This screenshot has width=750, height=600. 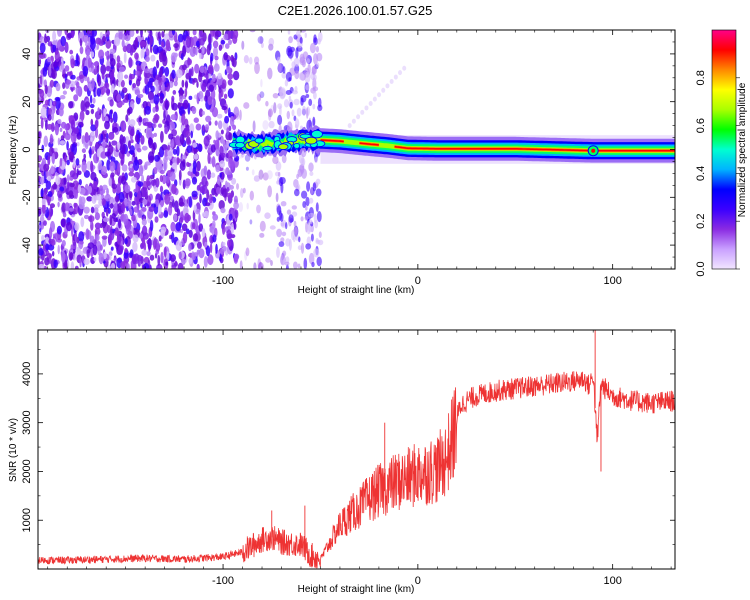 I want to click on x-tick-label: 100, so click(x=612, y=581).